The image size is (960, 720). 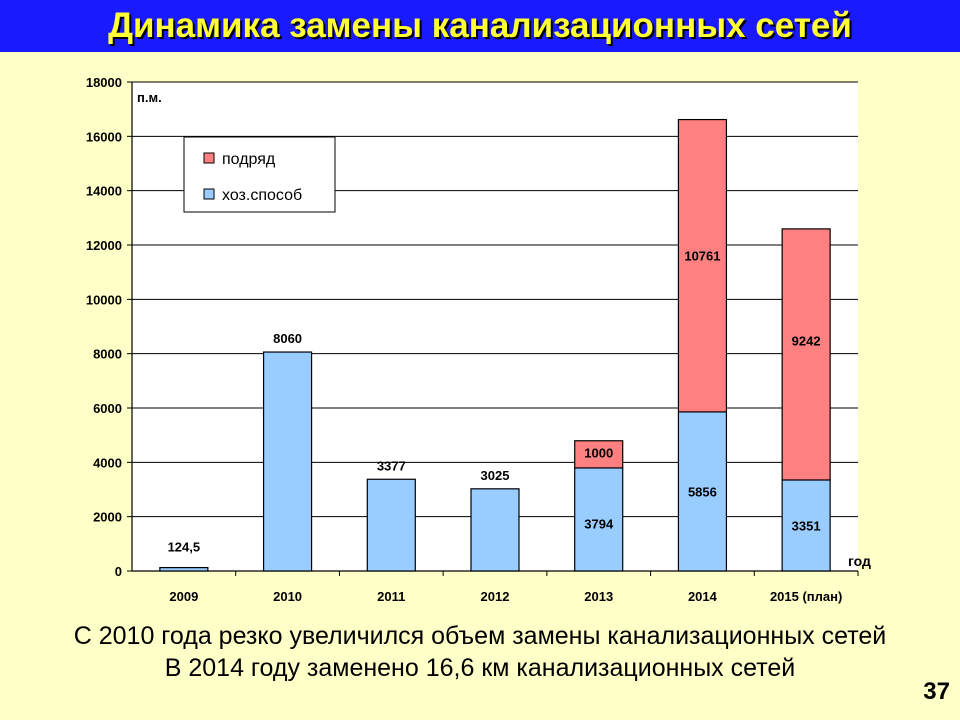 What do you see at coordinates (107, 462) in the screenshot?
I see `y-tick-label: 4000` at bounding box center [107, 462].